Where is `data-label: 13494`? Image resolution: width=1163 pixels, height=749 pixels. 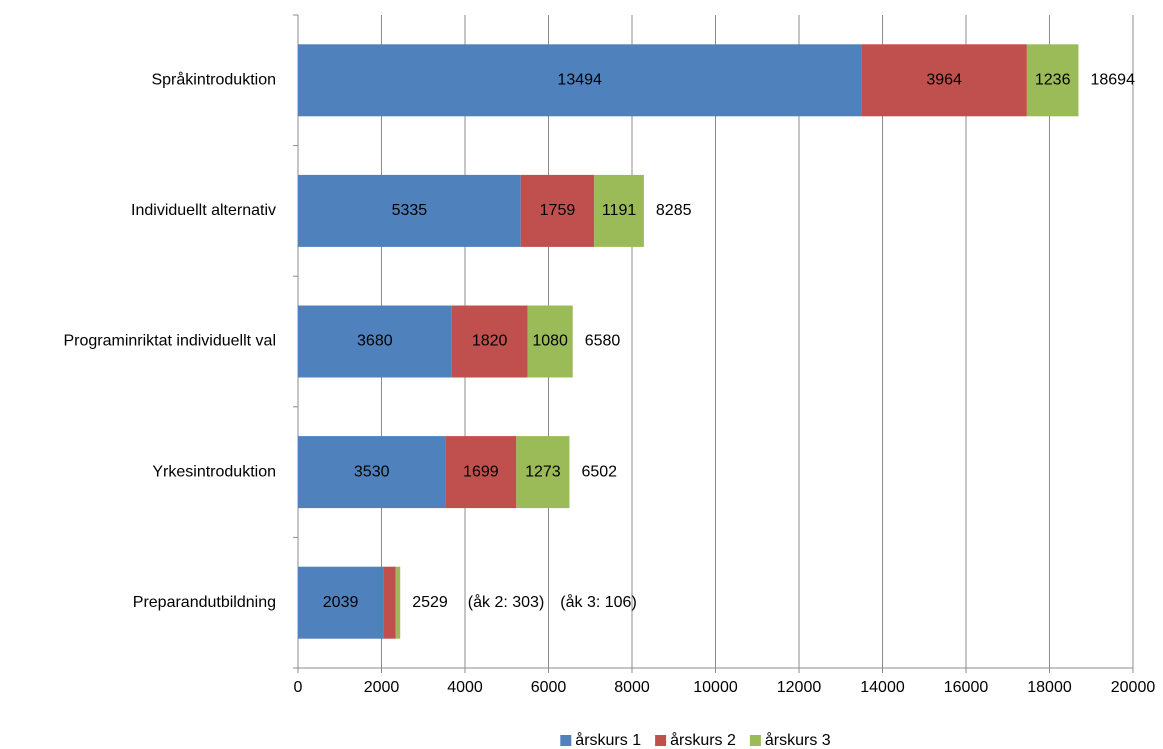 data-label: 13494 is located at coordinates (579, 80).